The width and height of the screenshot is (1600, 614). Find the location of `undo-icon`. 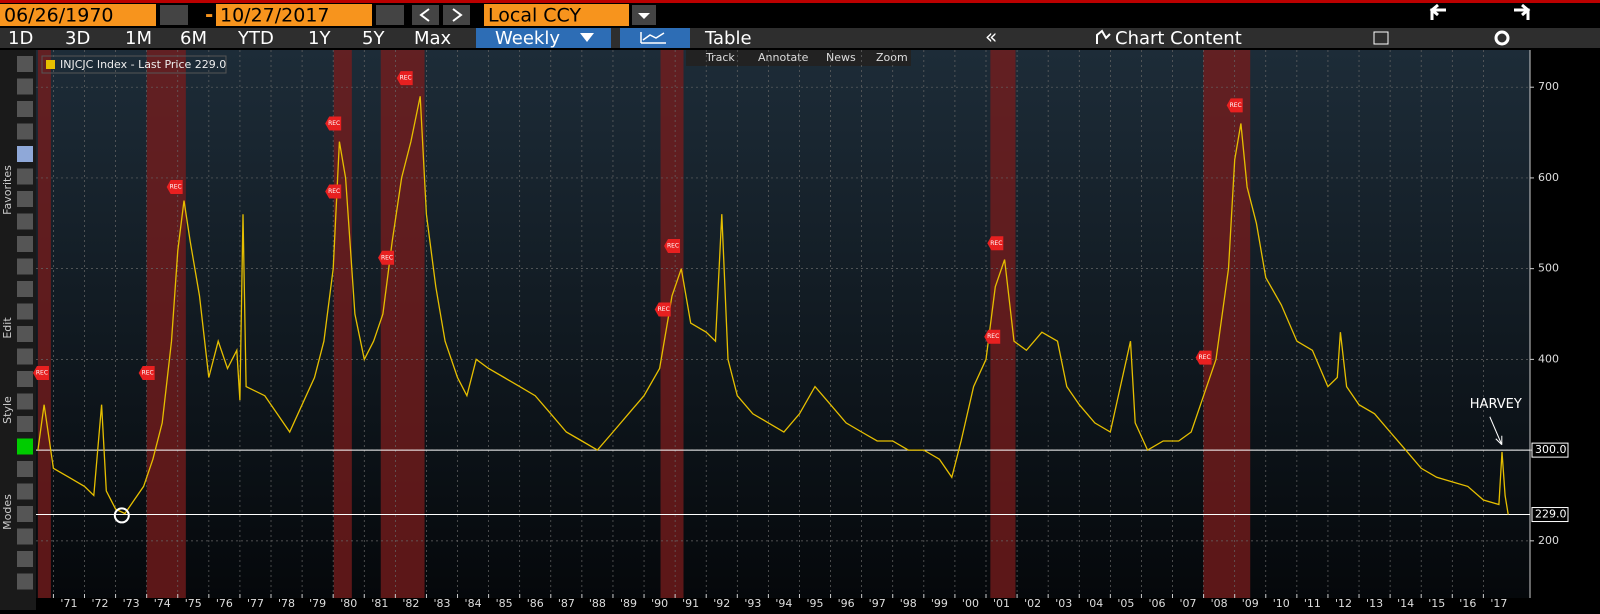

undo-icon is located at coordinates (1437, 11).